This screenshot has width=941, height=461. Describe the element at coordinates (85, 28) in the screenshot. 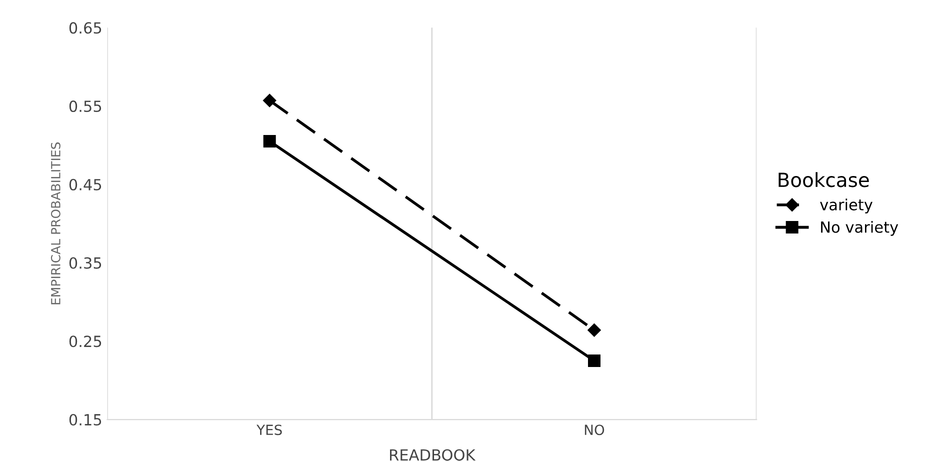

I see `y-tick-label: 0.65` at that location.